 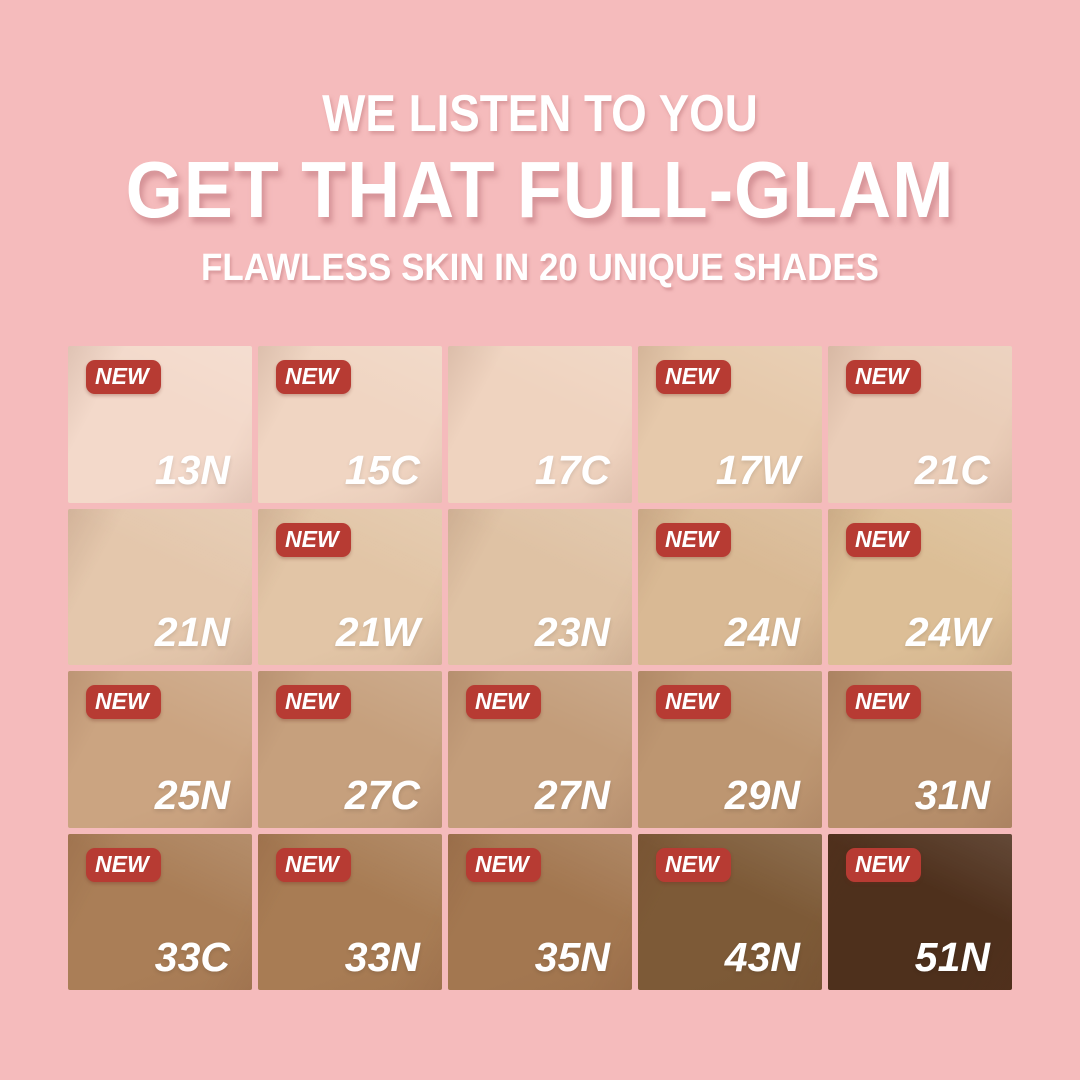 I want to click on shade-swatch-27c: NEW 27C, so click(x=350, y=749).